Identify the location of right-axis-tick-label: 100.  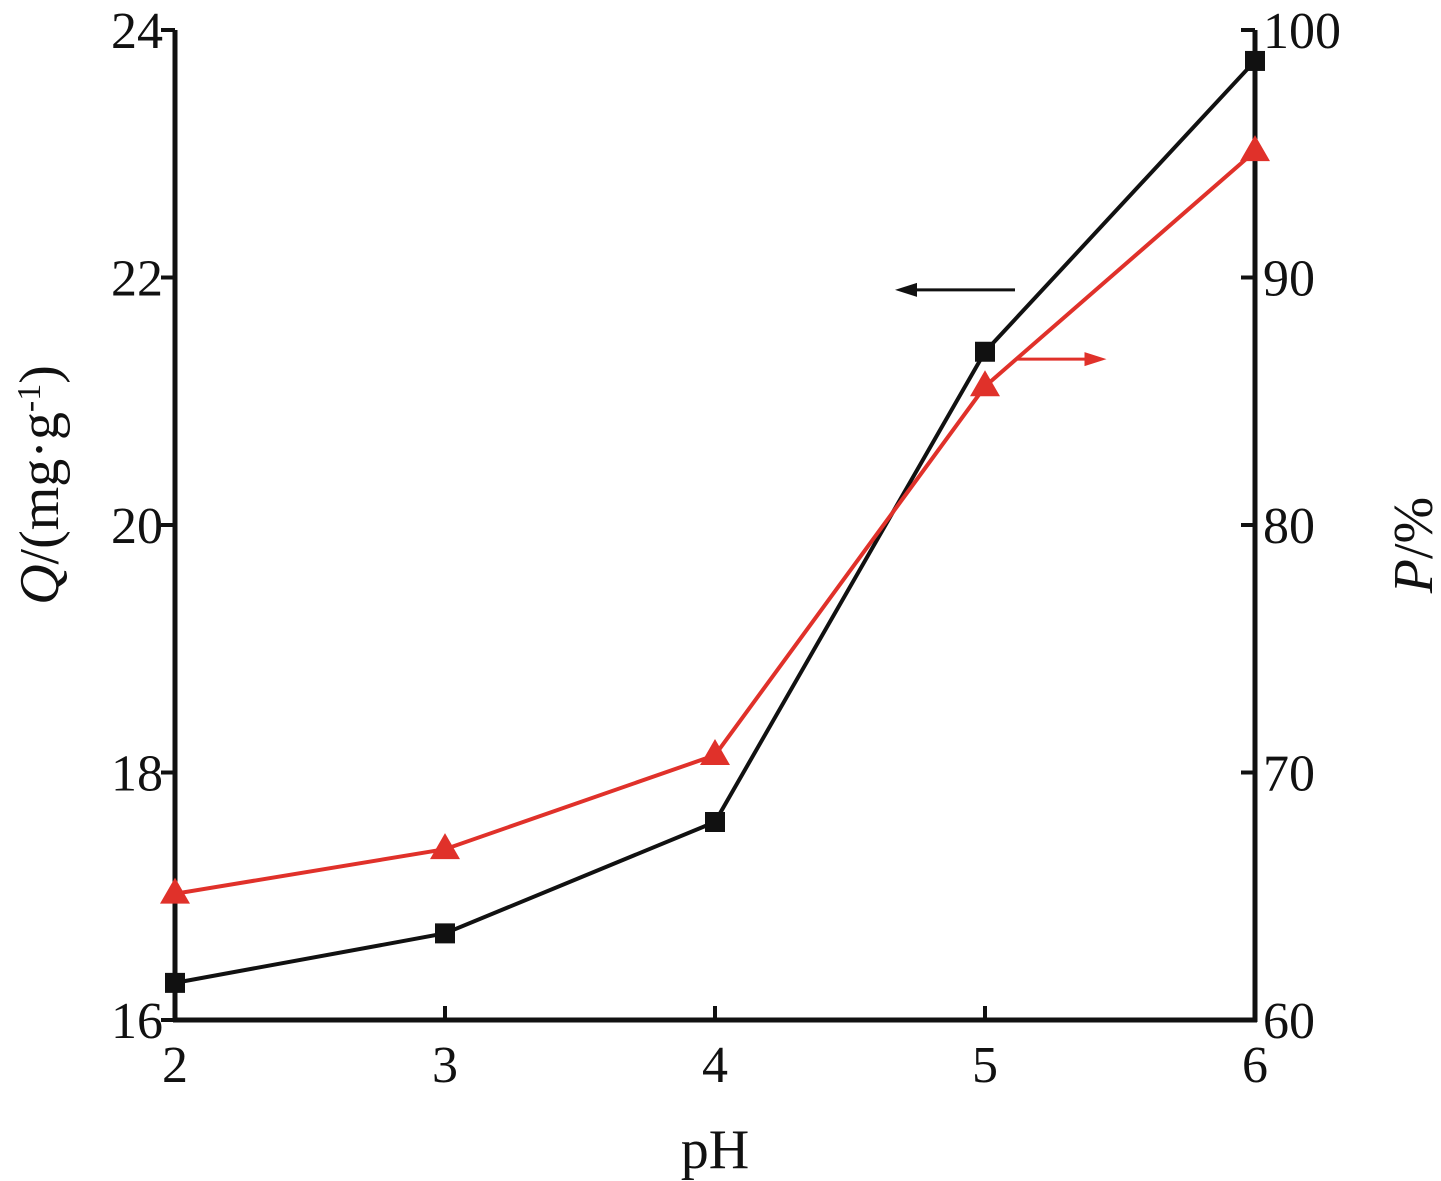
(1302, 31).